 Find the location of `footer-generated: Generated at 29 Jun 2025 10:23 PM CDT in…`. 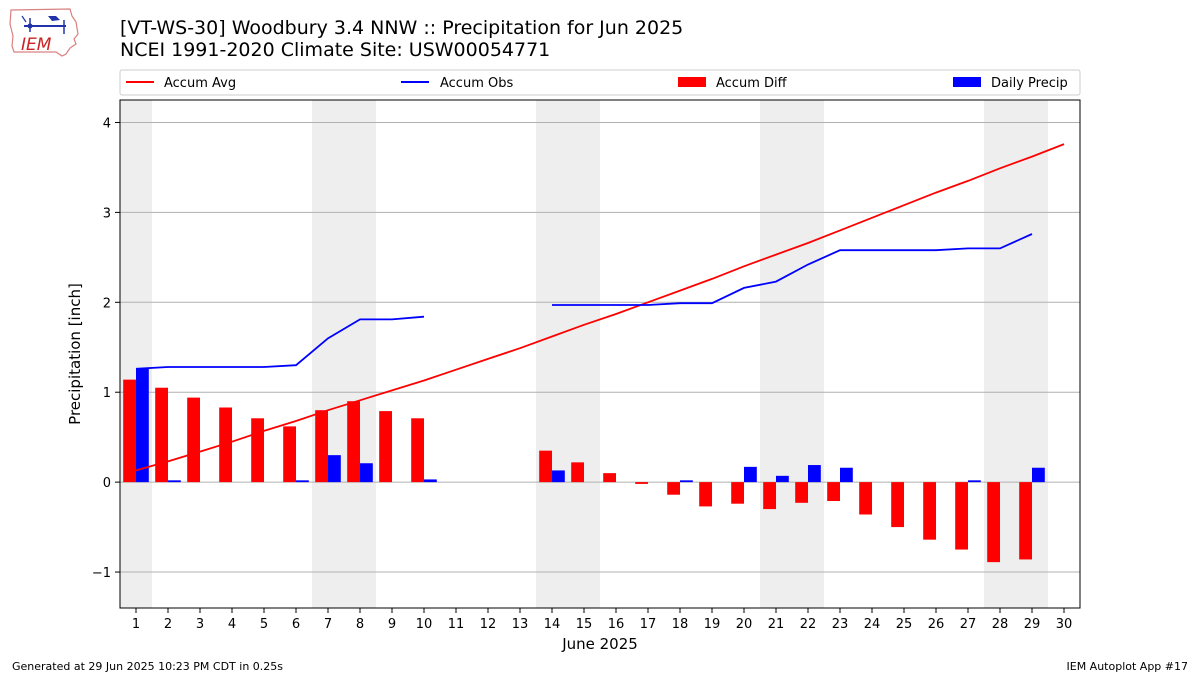

footer-generated: Generated at 29 Jun 2025 10:23 PM CDT in… is located at coordinates (148, 666).